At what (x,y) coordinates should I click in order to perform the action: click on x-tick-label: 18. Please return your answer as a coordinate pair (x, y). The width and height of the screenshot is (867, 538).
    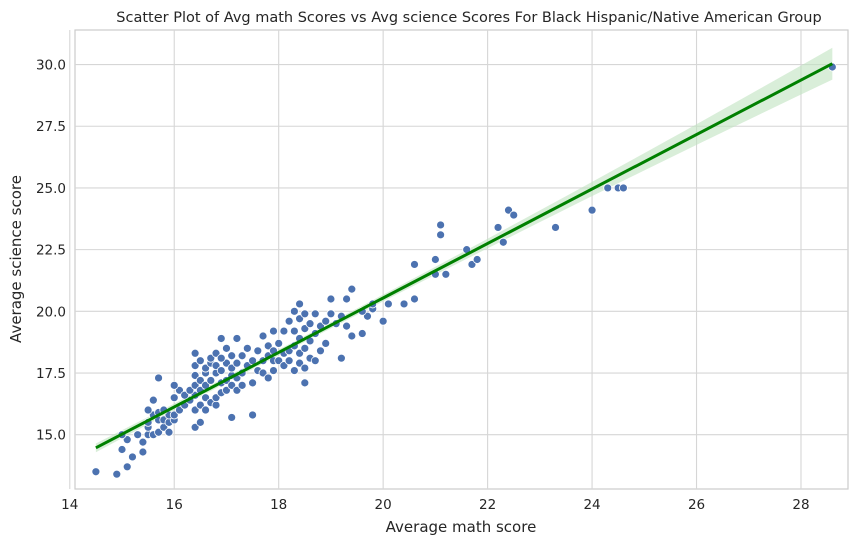
    Looking at the image, I should click on (278, 505).